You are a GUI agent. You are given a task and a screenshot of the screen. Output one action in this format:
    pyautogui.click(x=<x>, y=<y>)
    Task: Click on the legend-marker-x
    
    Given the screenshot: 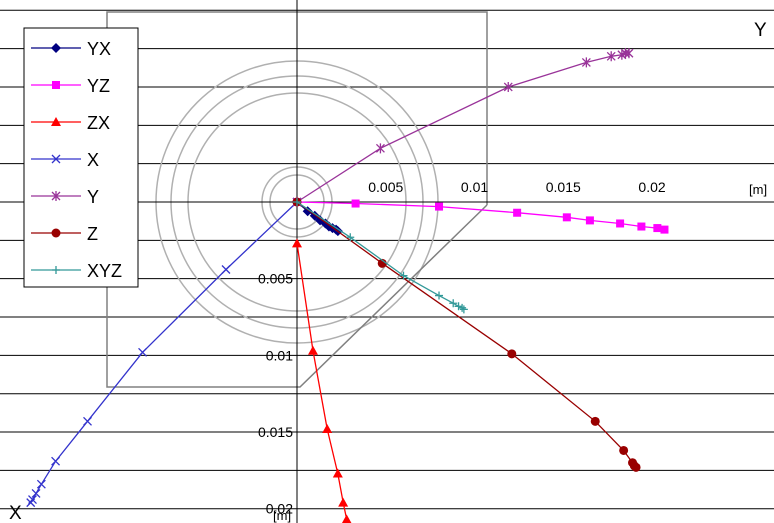 What is the action you would take?
    pyautogui.click(x=56, y=159)
    